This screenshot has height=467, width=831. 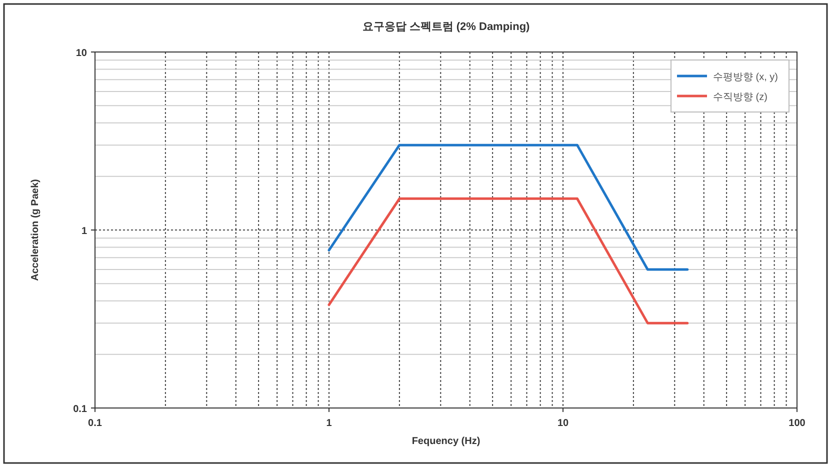 I want to click on y-tick-label: 1, so click(x=84, y=231).